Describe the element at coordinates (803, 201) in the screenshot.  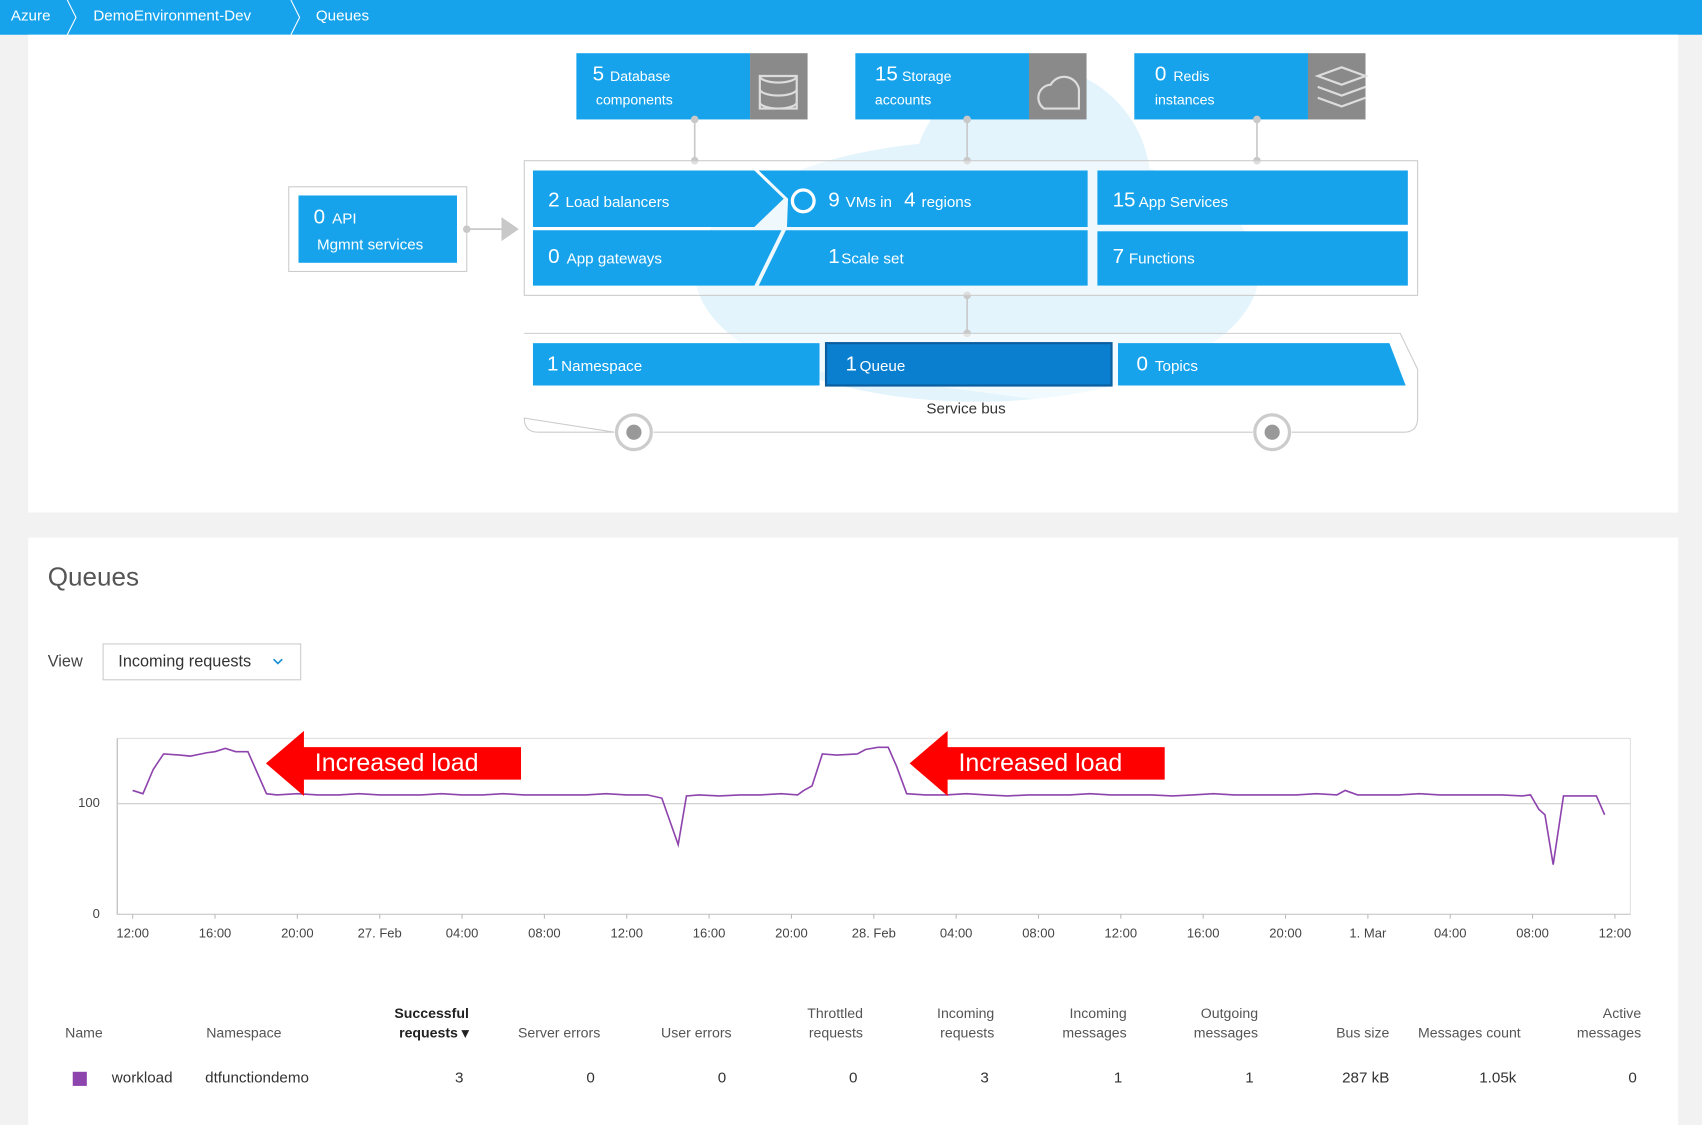
I see `globe-icon` at that location.